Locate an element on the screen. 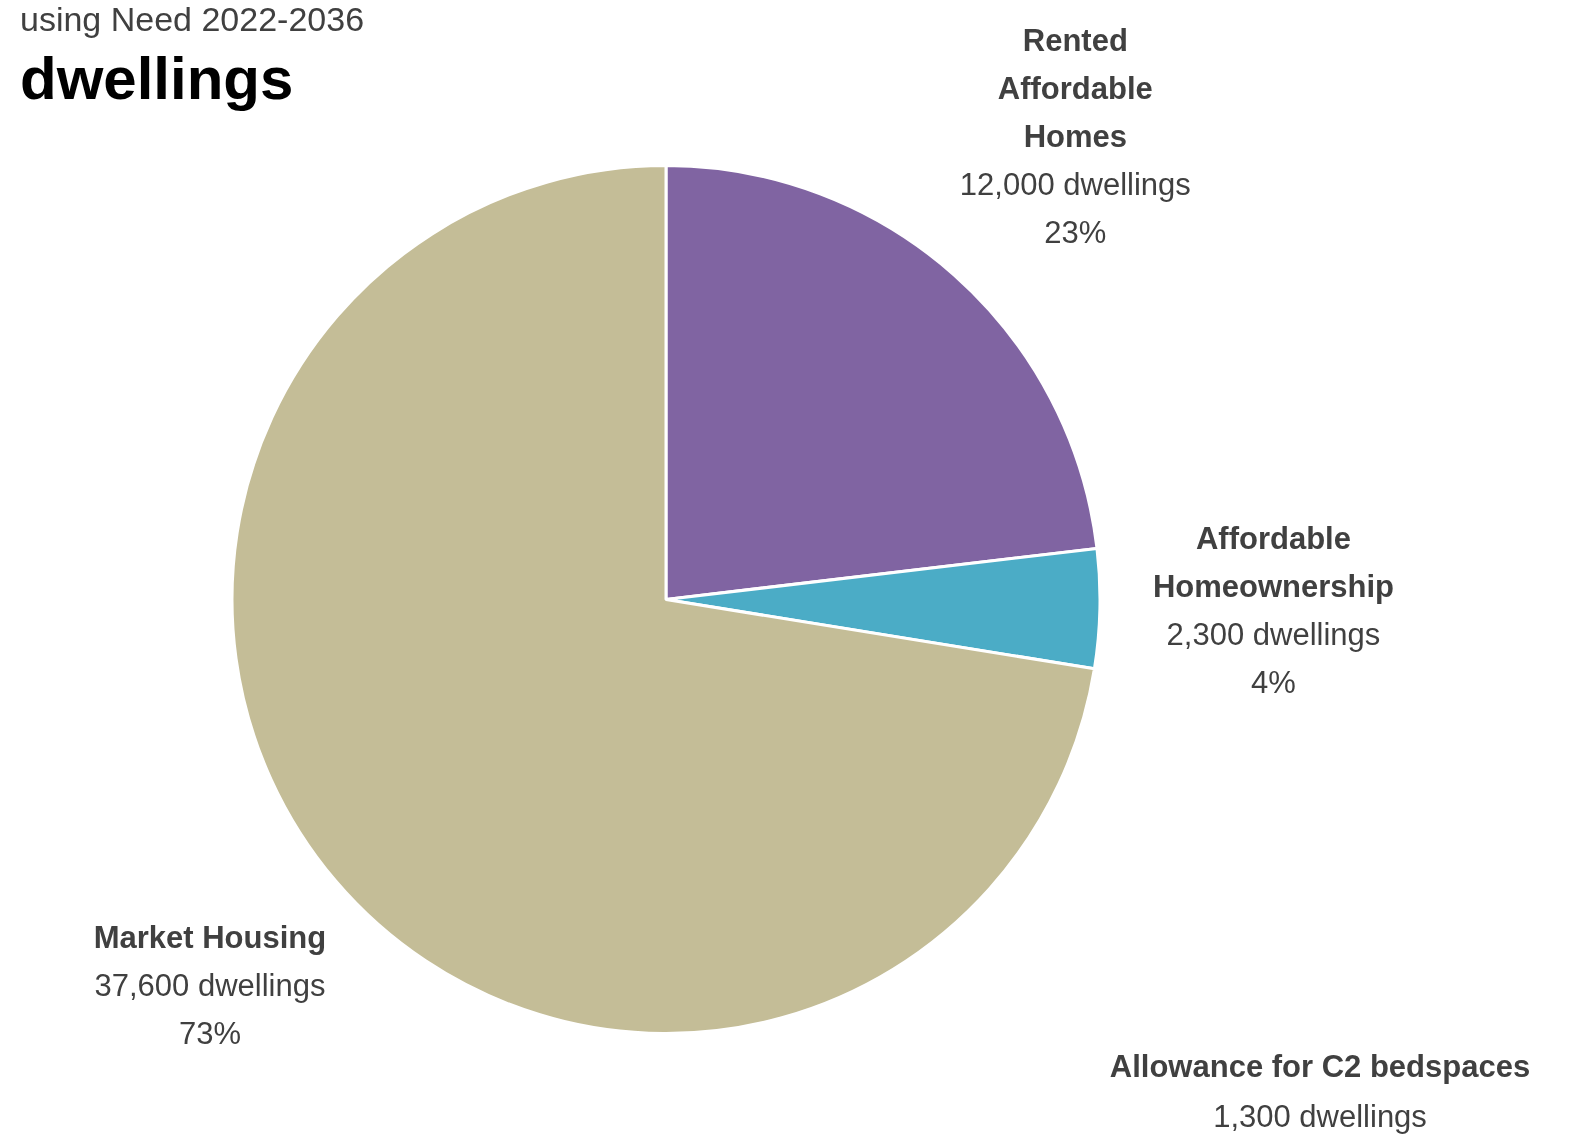 This screenshot has height=1145, width=1590. data-label: 2,300 dwellings 4% is located at coordinates (1273, 658).